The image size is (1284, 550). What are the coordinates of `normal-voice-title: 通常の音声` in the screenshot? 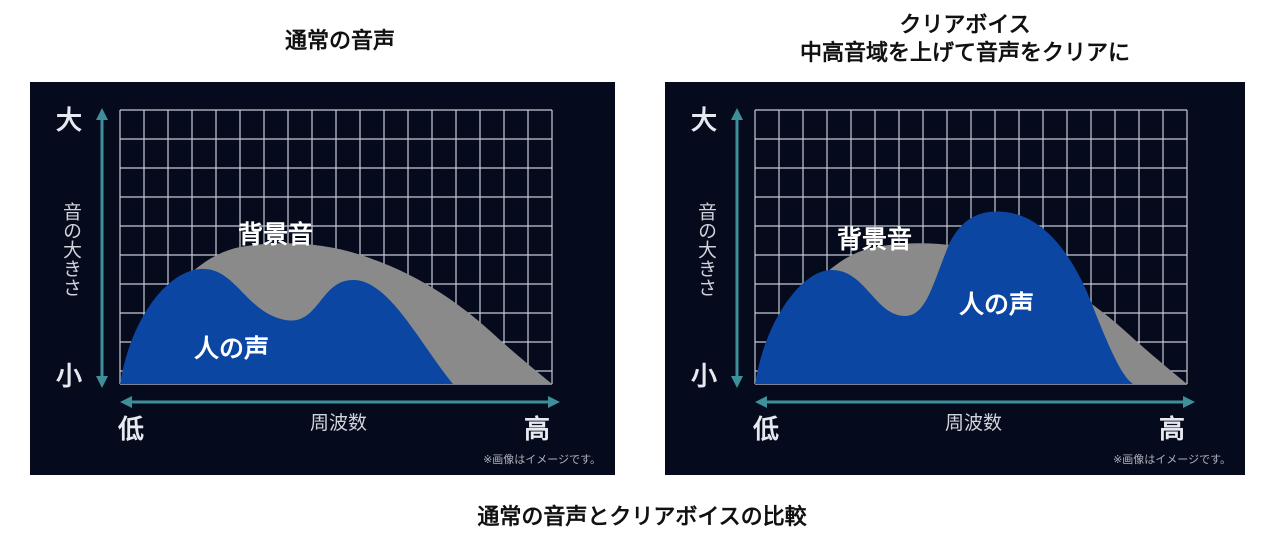 It's located at (340, 42).